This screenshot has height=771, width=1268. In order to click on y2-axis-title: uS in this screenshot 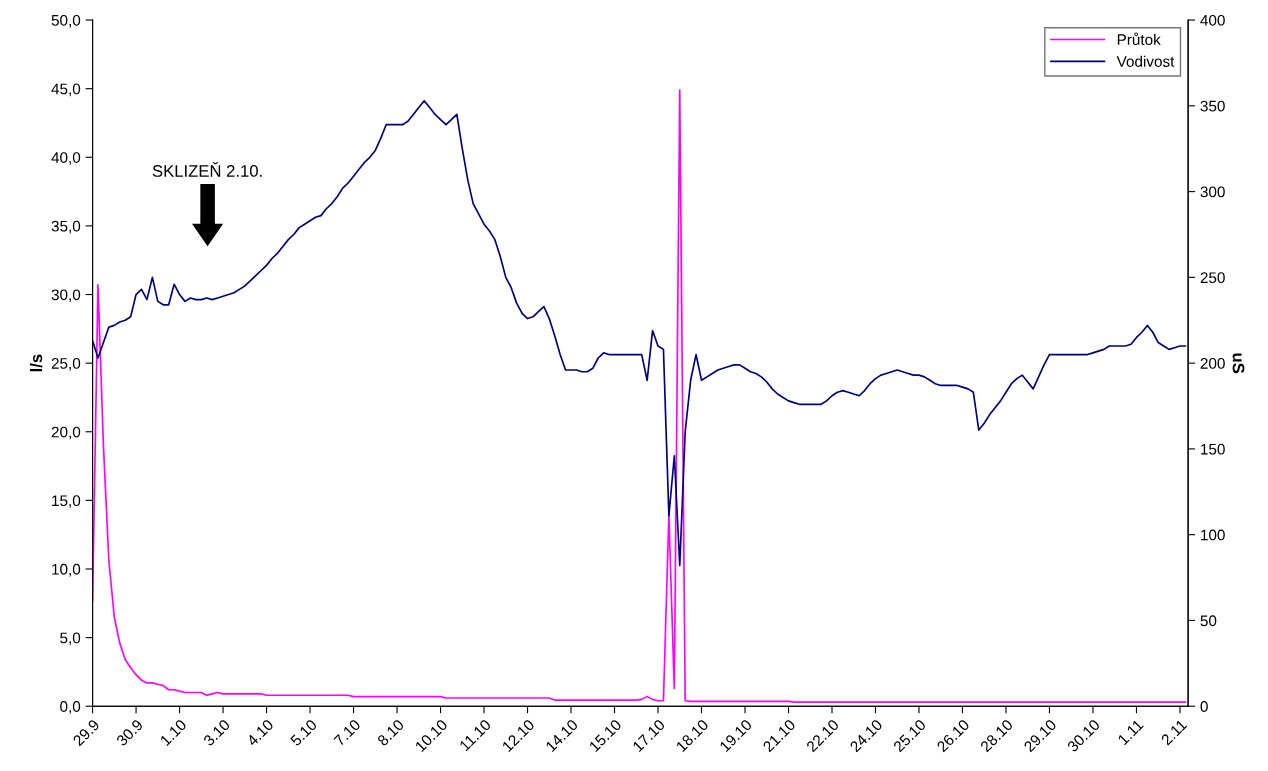, I will do `click(1238, 363)`.